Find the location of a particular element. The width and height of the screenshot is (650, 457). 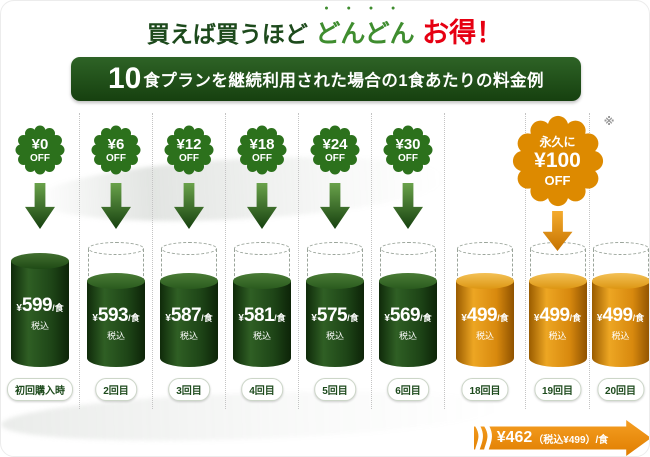

price-cylinder: ¥587/食 税込 is located at coordinates (189, 320).